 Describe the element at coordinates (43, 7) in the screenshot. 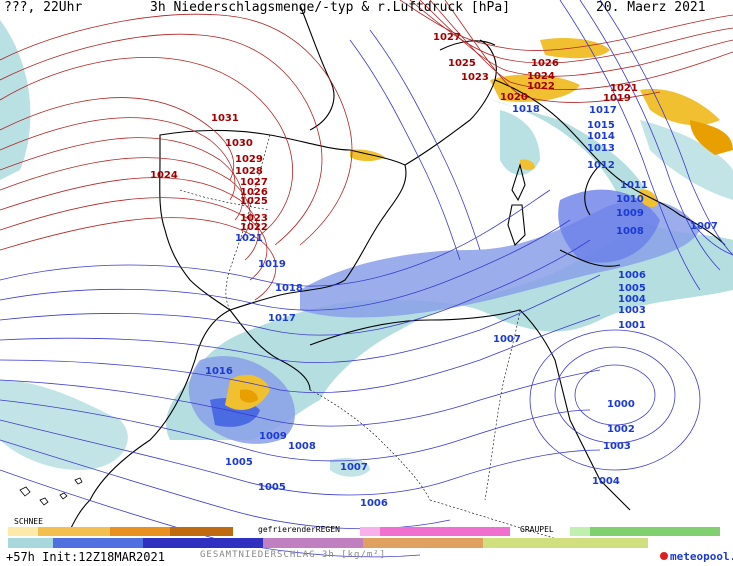

I see `header-left: ???, 22Uhr` at that location.